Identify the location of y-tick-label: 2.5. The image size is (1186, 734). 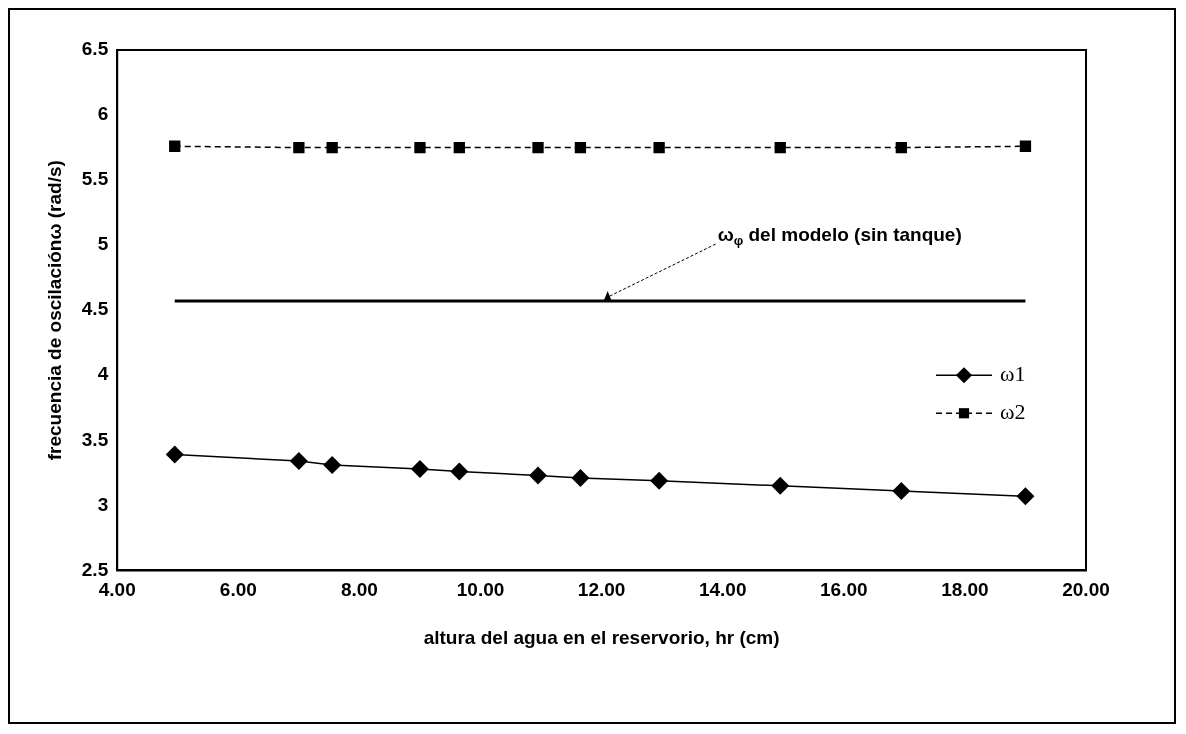
(95, 569).